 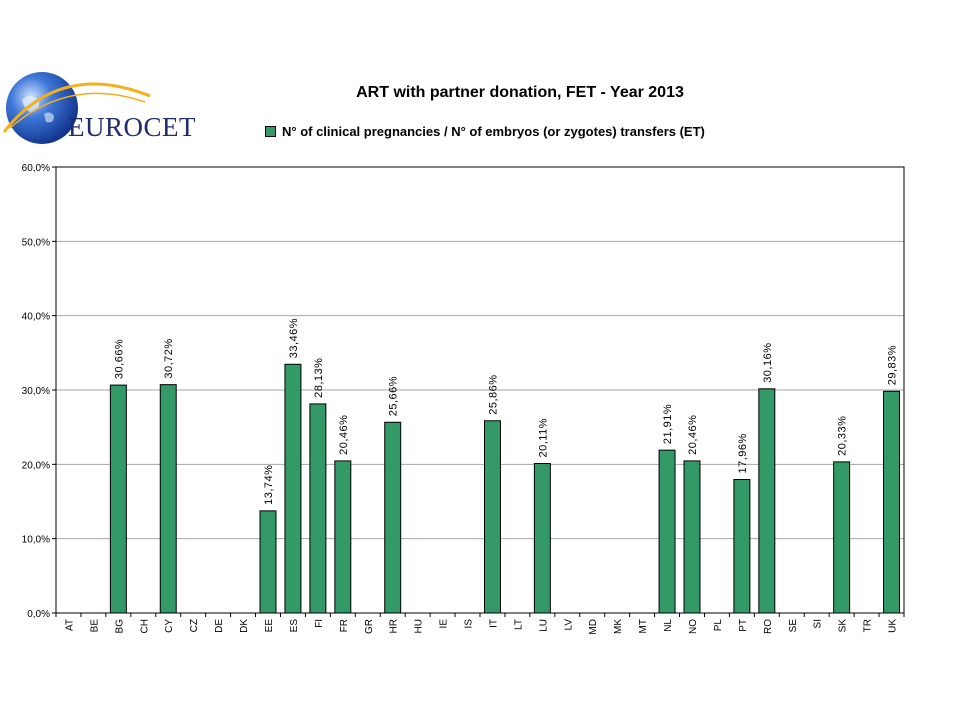 What do you see at coordinates (144, 626) in the screenshot?
I see `x-tick-label: CH` at bounding box center [144, 626].